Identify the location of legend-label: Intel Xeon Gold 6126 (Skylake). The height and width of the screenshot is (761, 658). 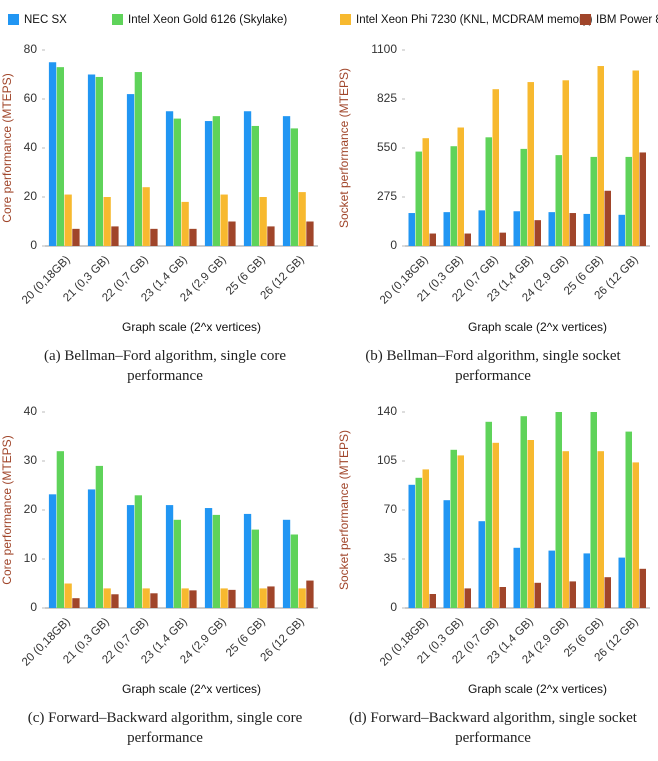
(207, 20).